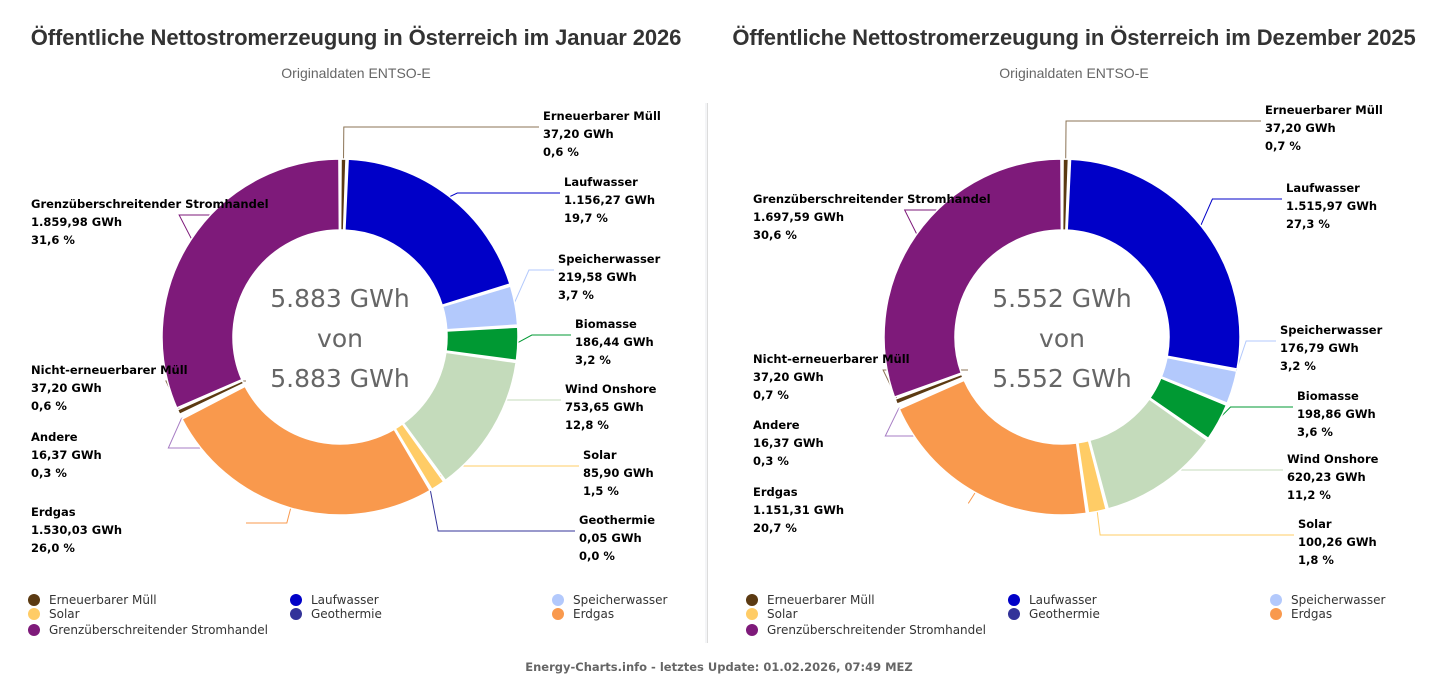 The image size is (1438, 688). I want to click on data-label-andere: Andere 16,37 GWh 0,3 %, so click(788, 443).